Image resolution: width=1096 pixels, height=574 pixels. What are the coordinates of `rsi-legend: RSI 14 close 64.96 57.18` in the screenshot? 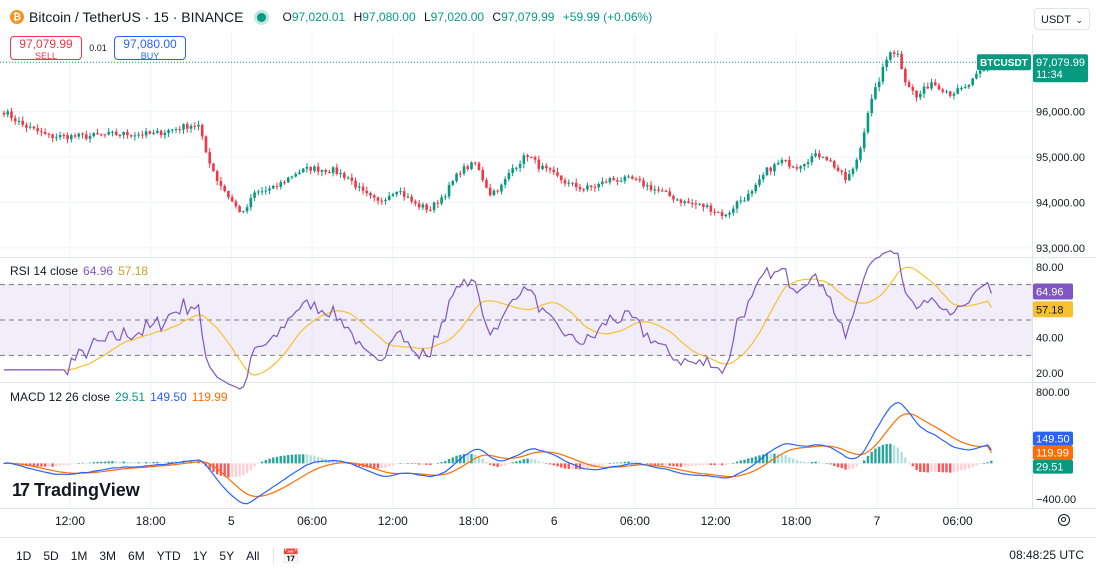 It's located at (81, 271).